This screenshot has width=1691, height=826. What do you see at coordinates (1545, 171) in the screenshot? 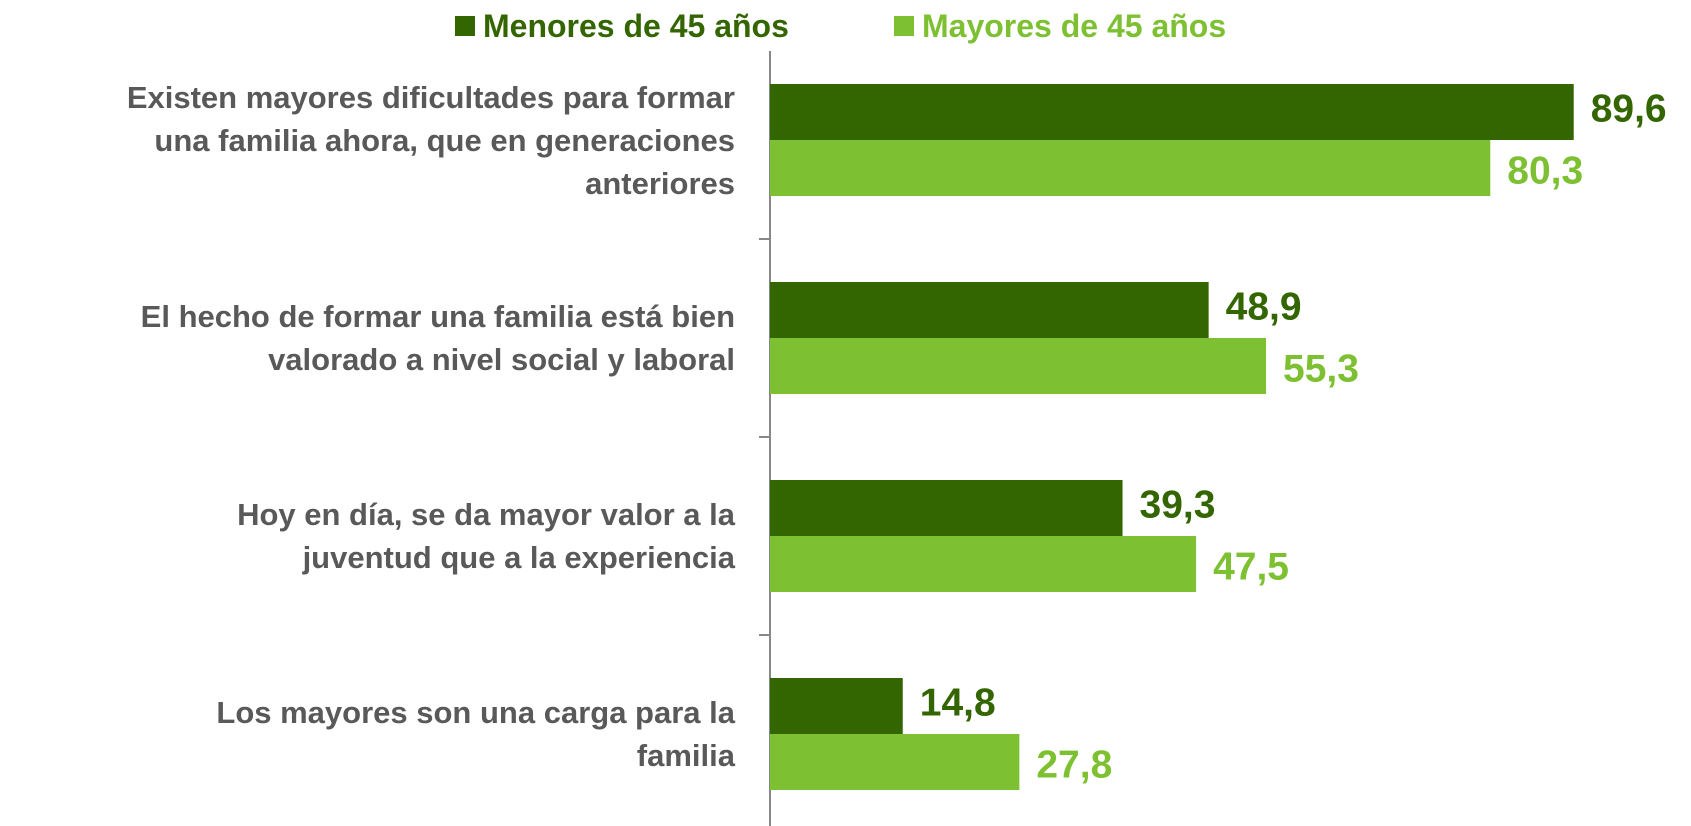
I see `value-label: 80,3` at bounding box center [1545, 171].